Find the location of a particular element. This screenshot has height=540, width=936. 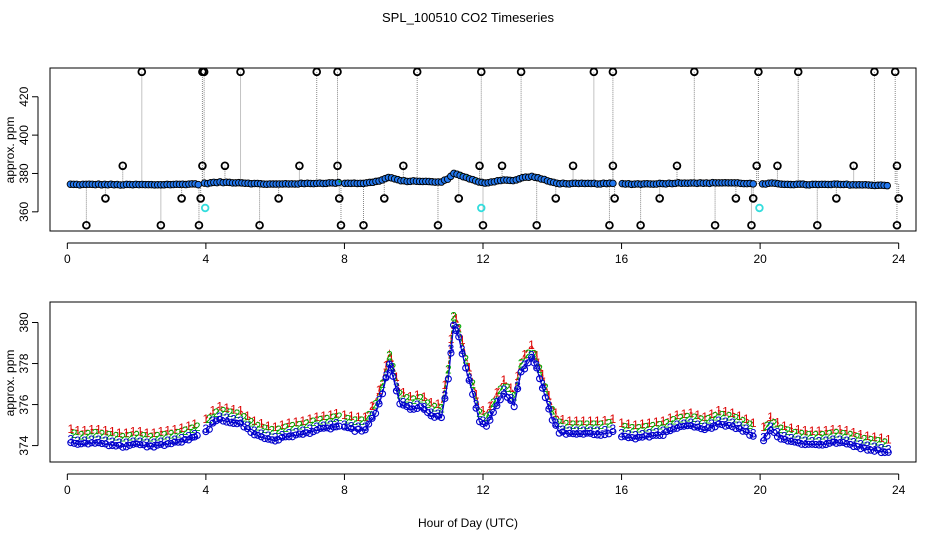

highlight-point is located at coordinates (759, 208).